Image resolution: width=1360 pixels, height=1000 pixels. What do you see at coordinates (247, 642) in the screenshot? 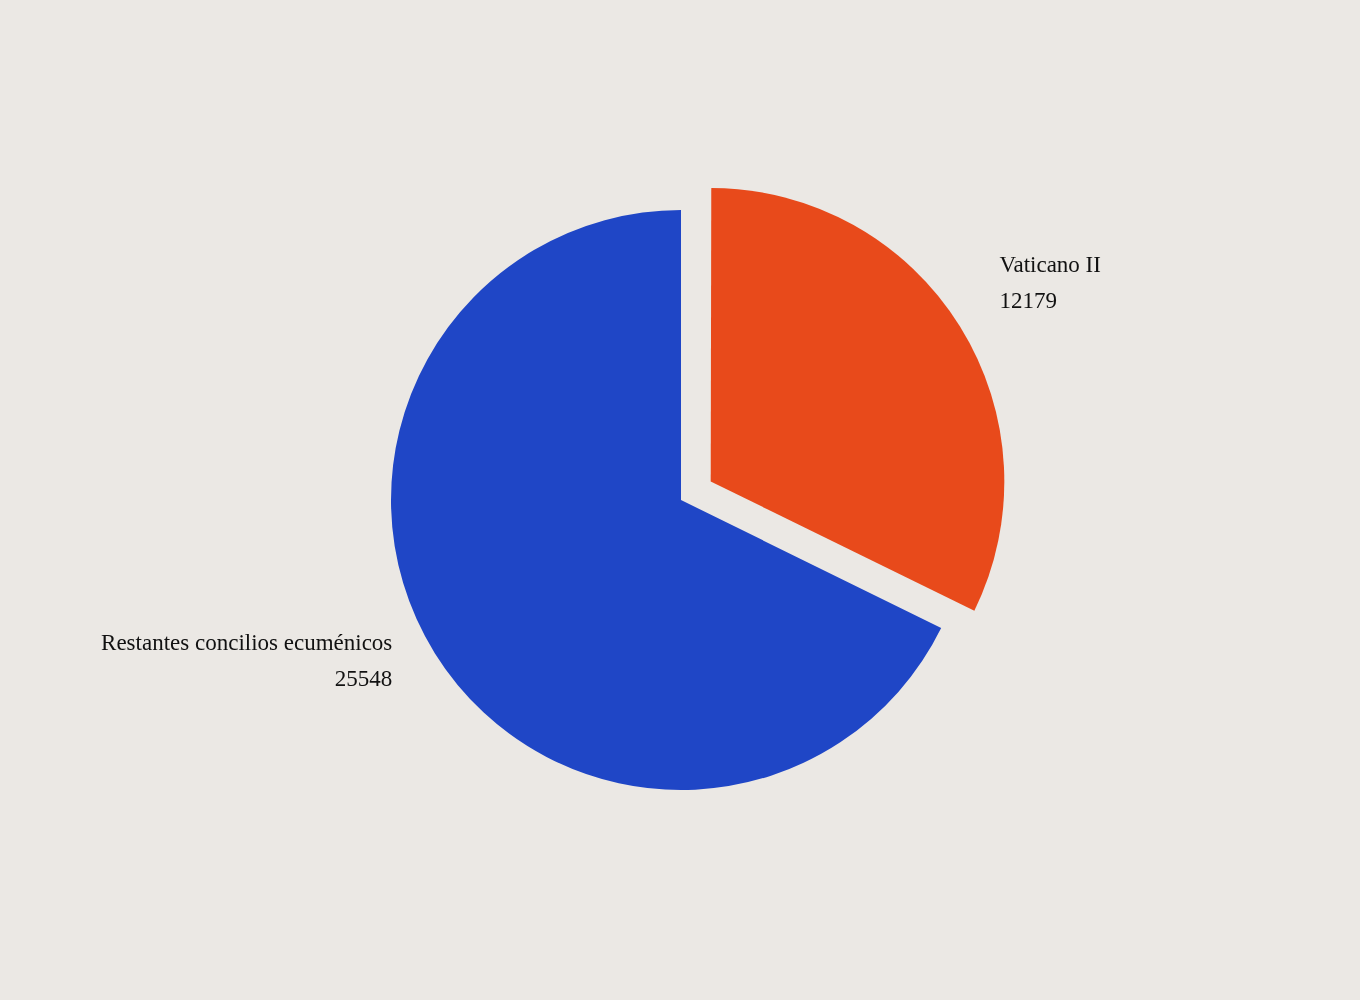
I see `slice-label: Restantes concilios ecuménicos` at bounding box center [247, 642].